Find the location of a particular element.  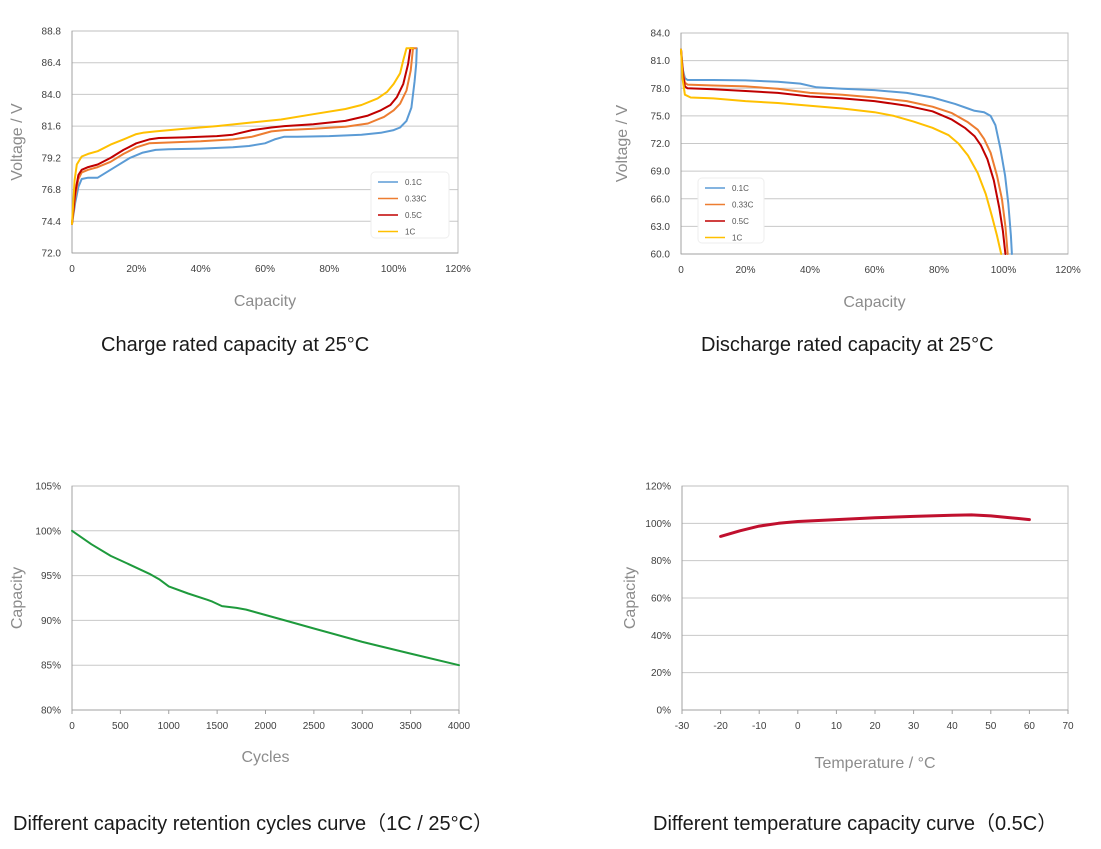

x-tick-label: 30 is located at coordinates (914, 726).